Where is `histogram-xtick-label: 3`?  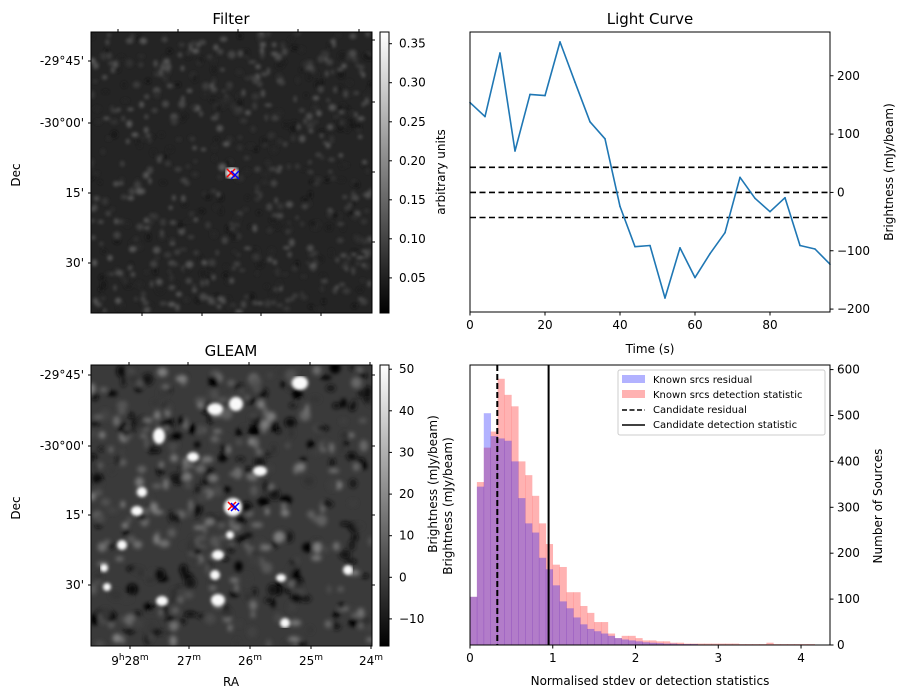
histogram-xtick-label: 3 is located at coordinates (718, 658).